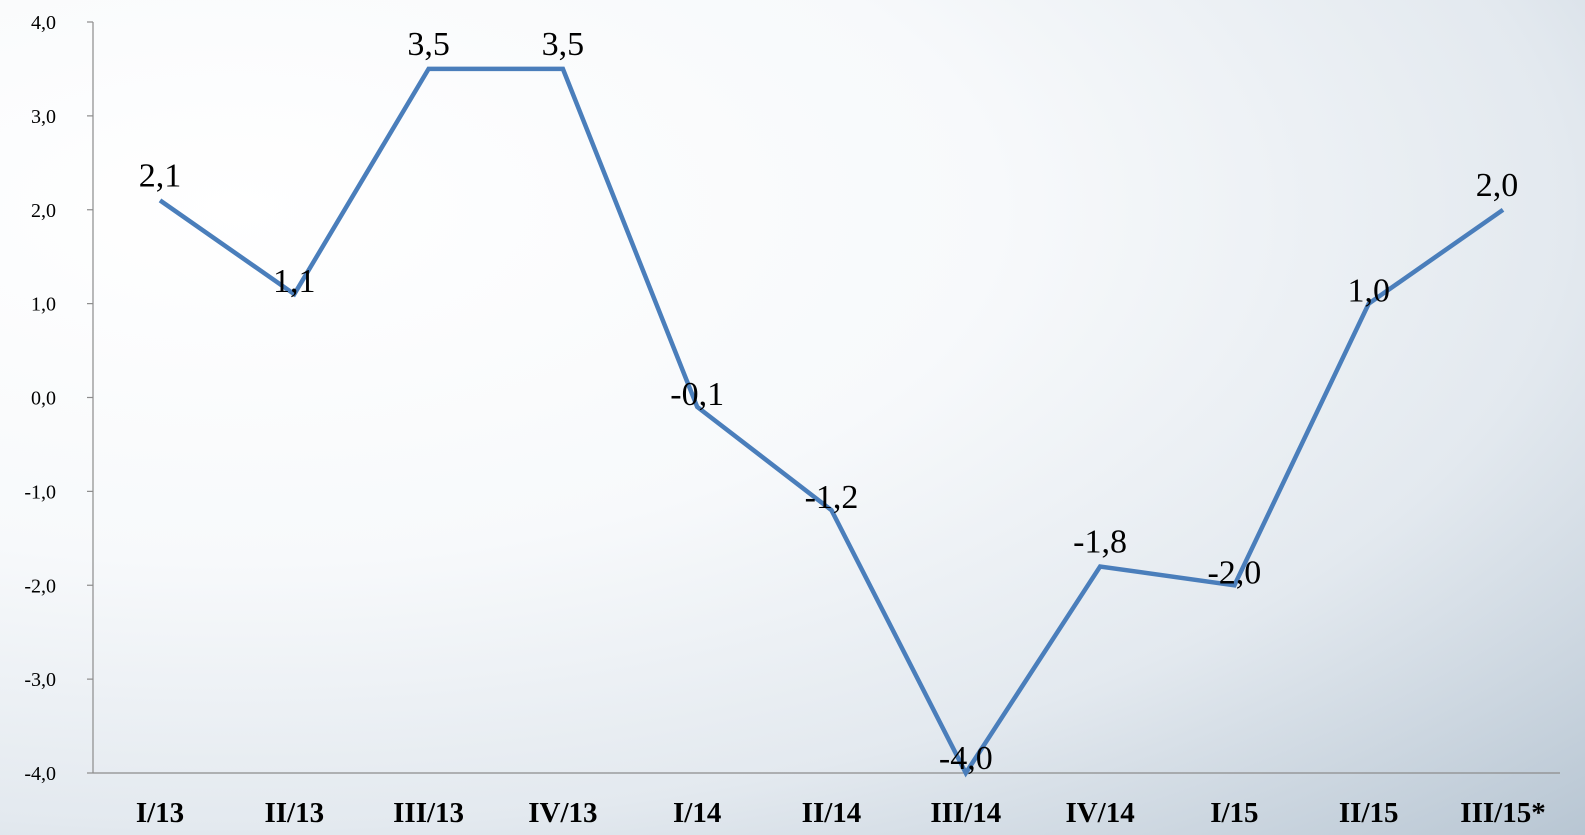  I want to click on y-tick-label: -2,0, so click(40, 586).